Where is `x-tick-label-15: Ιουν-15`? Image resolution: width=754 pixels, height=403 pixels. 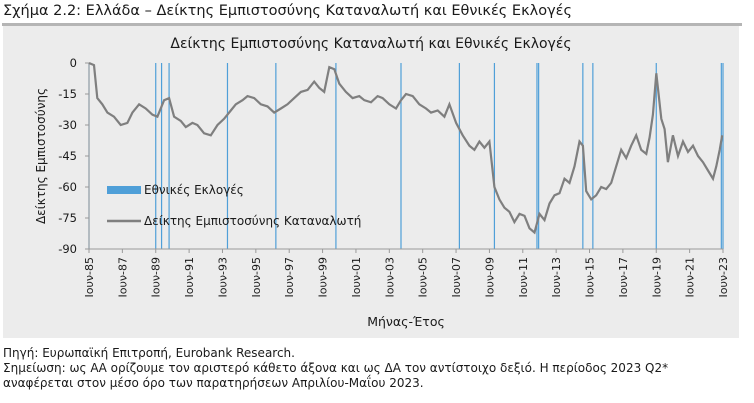
x-tick-label-15: Ιουν-15 is located at coordinates (590, 277).